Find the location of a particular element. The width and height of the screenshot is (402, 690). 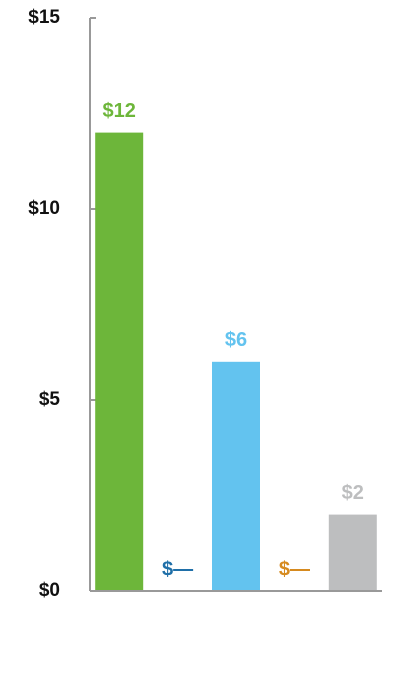

value-label: $12 is located at coordinates (119, 111).